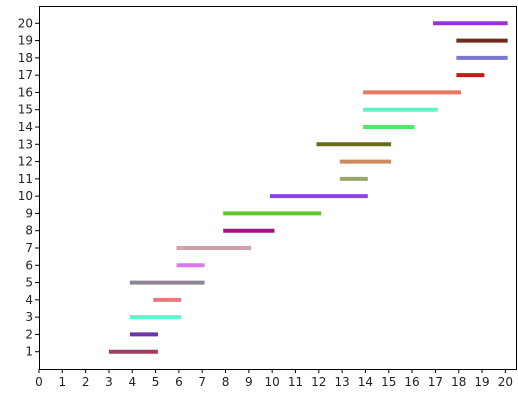 The width and height of the screenshot is (518, 394). What do you see at coordinates (295, 382) in the screenshot?
I see `x-tick-label: 11` at bounding box center [295, 382].